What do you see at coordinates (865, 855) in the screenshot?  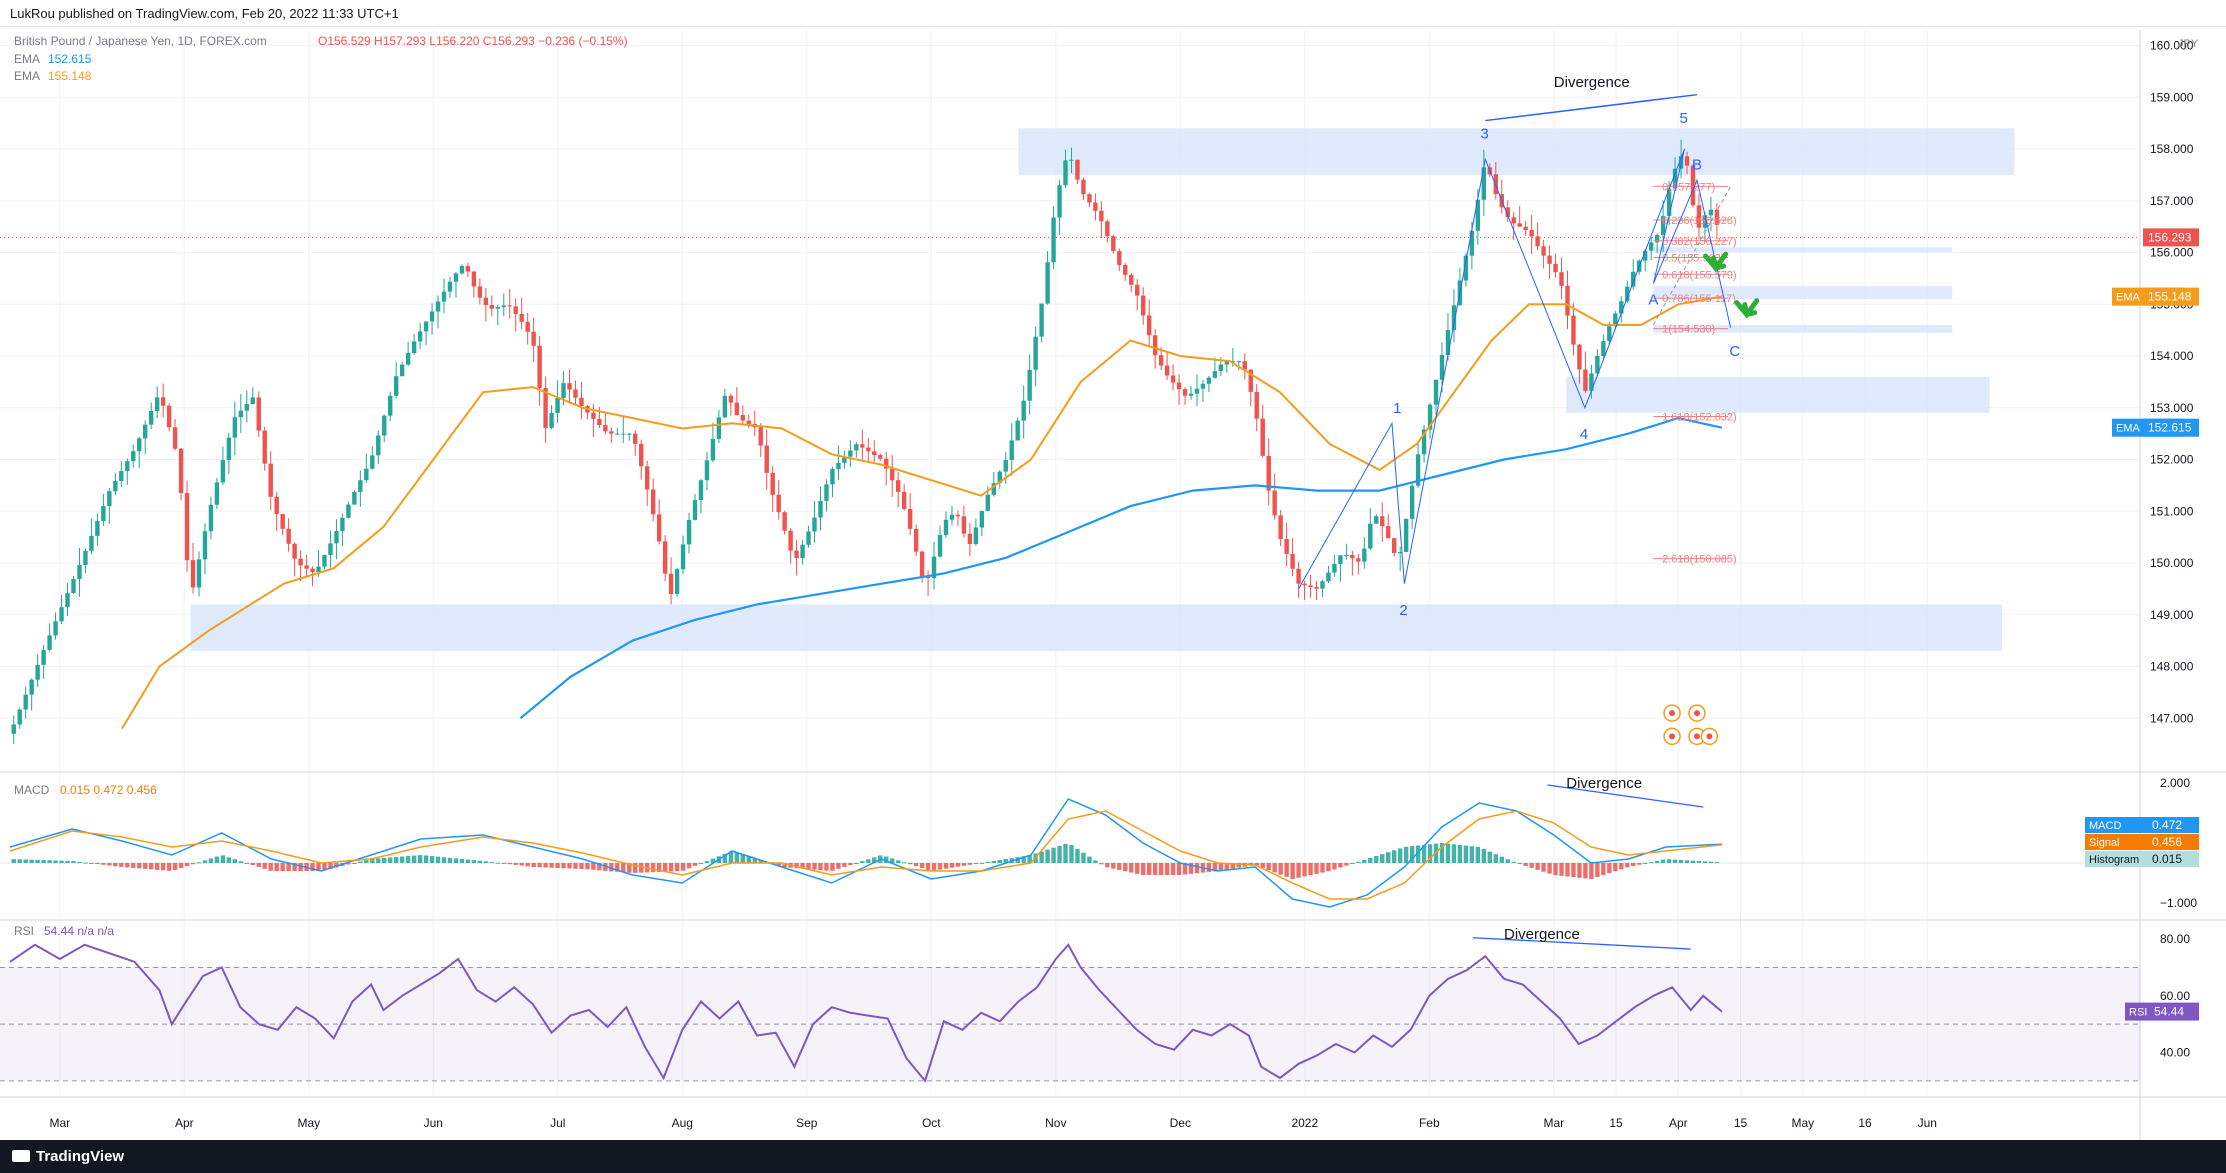 I see `signal-line` at bounding box center [865, 855].